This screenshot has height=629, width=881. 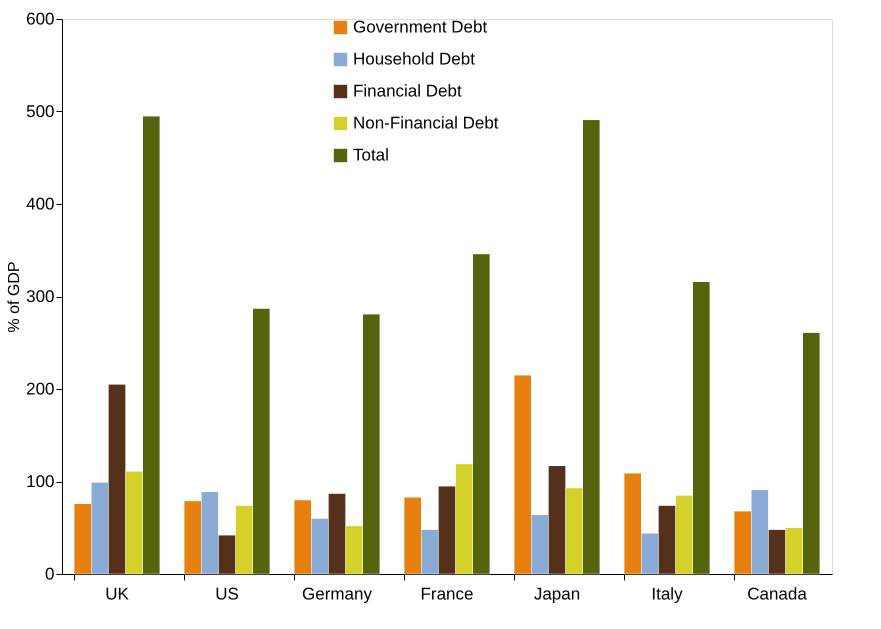 What do you see at coordinates (40, 481) in the screenshot?
I see `y-tick-label: 100` at bounding box center [40, 481].